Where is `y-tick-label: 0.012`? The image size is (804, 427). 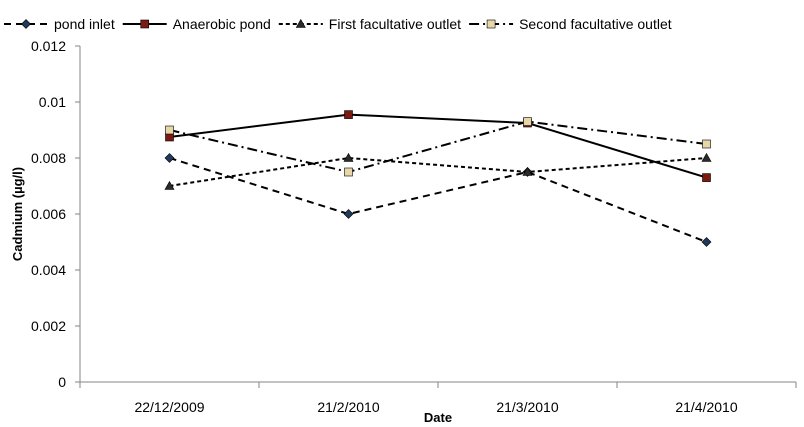
y-tick-label: 0.012 is located at coordinates (48, 46).